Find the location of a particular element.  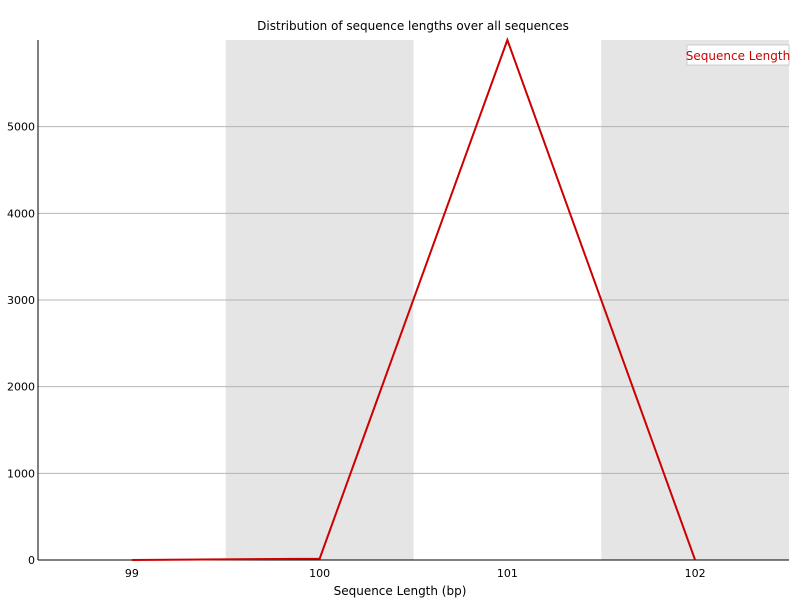

y-axis: 0 1000 2000 3000 4000 5000 is located at coordinates (23, 303).